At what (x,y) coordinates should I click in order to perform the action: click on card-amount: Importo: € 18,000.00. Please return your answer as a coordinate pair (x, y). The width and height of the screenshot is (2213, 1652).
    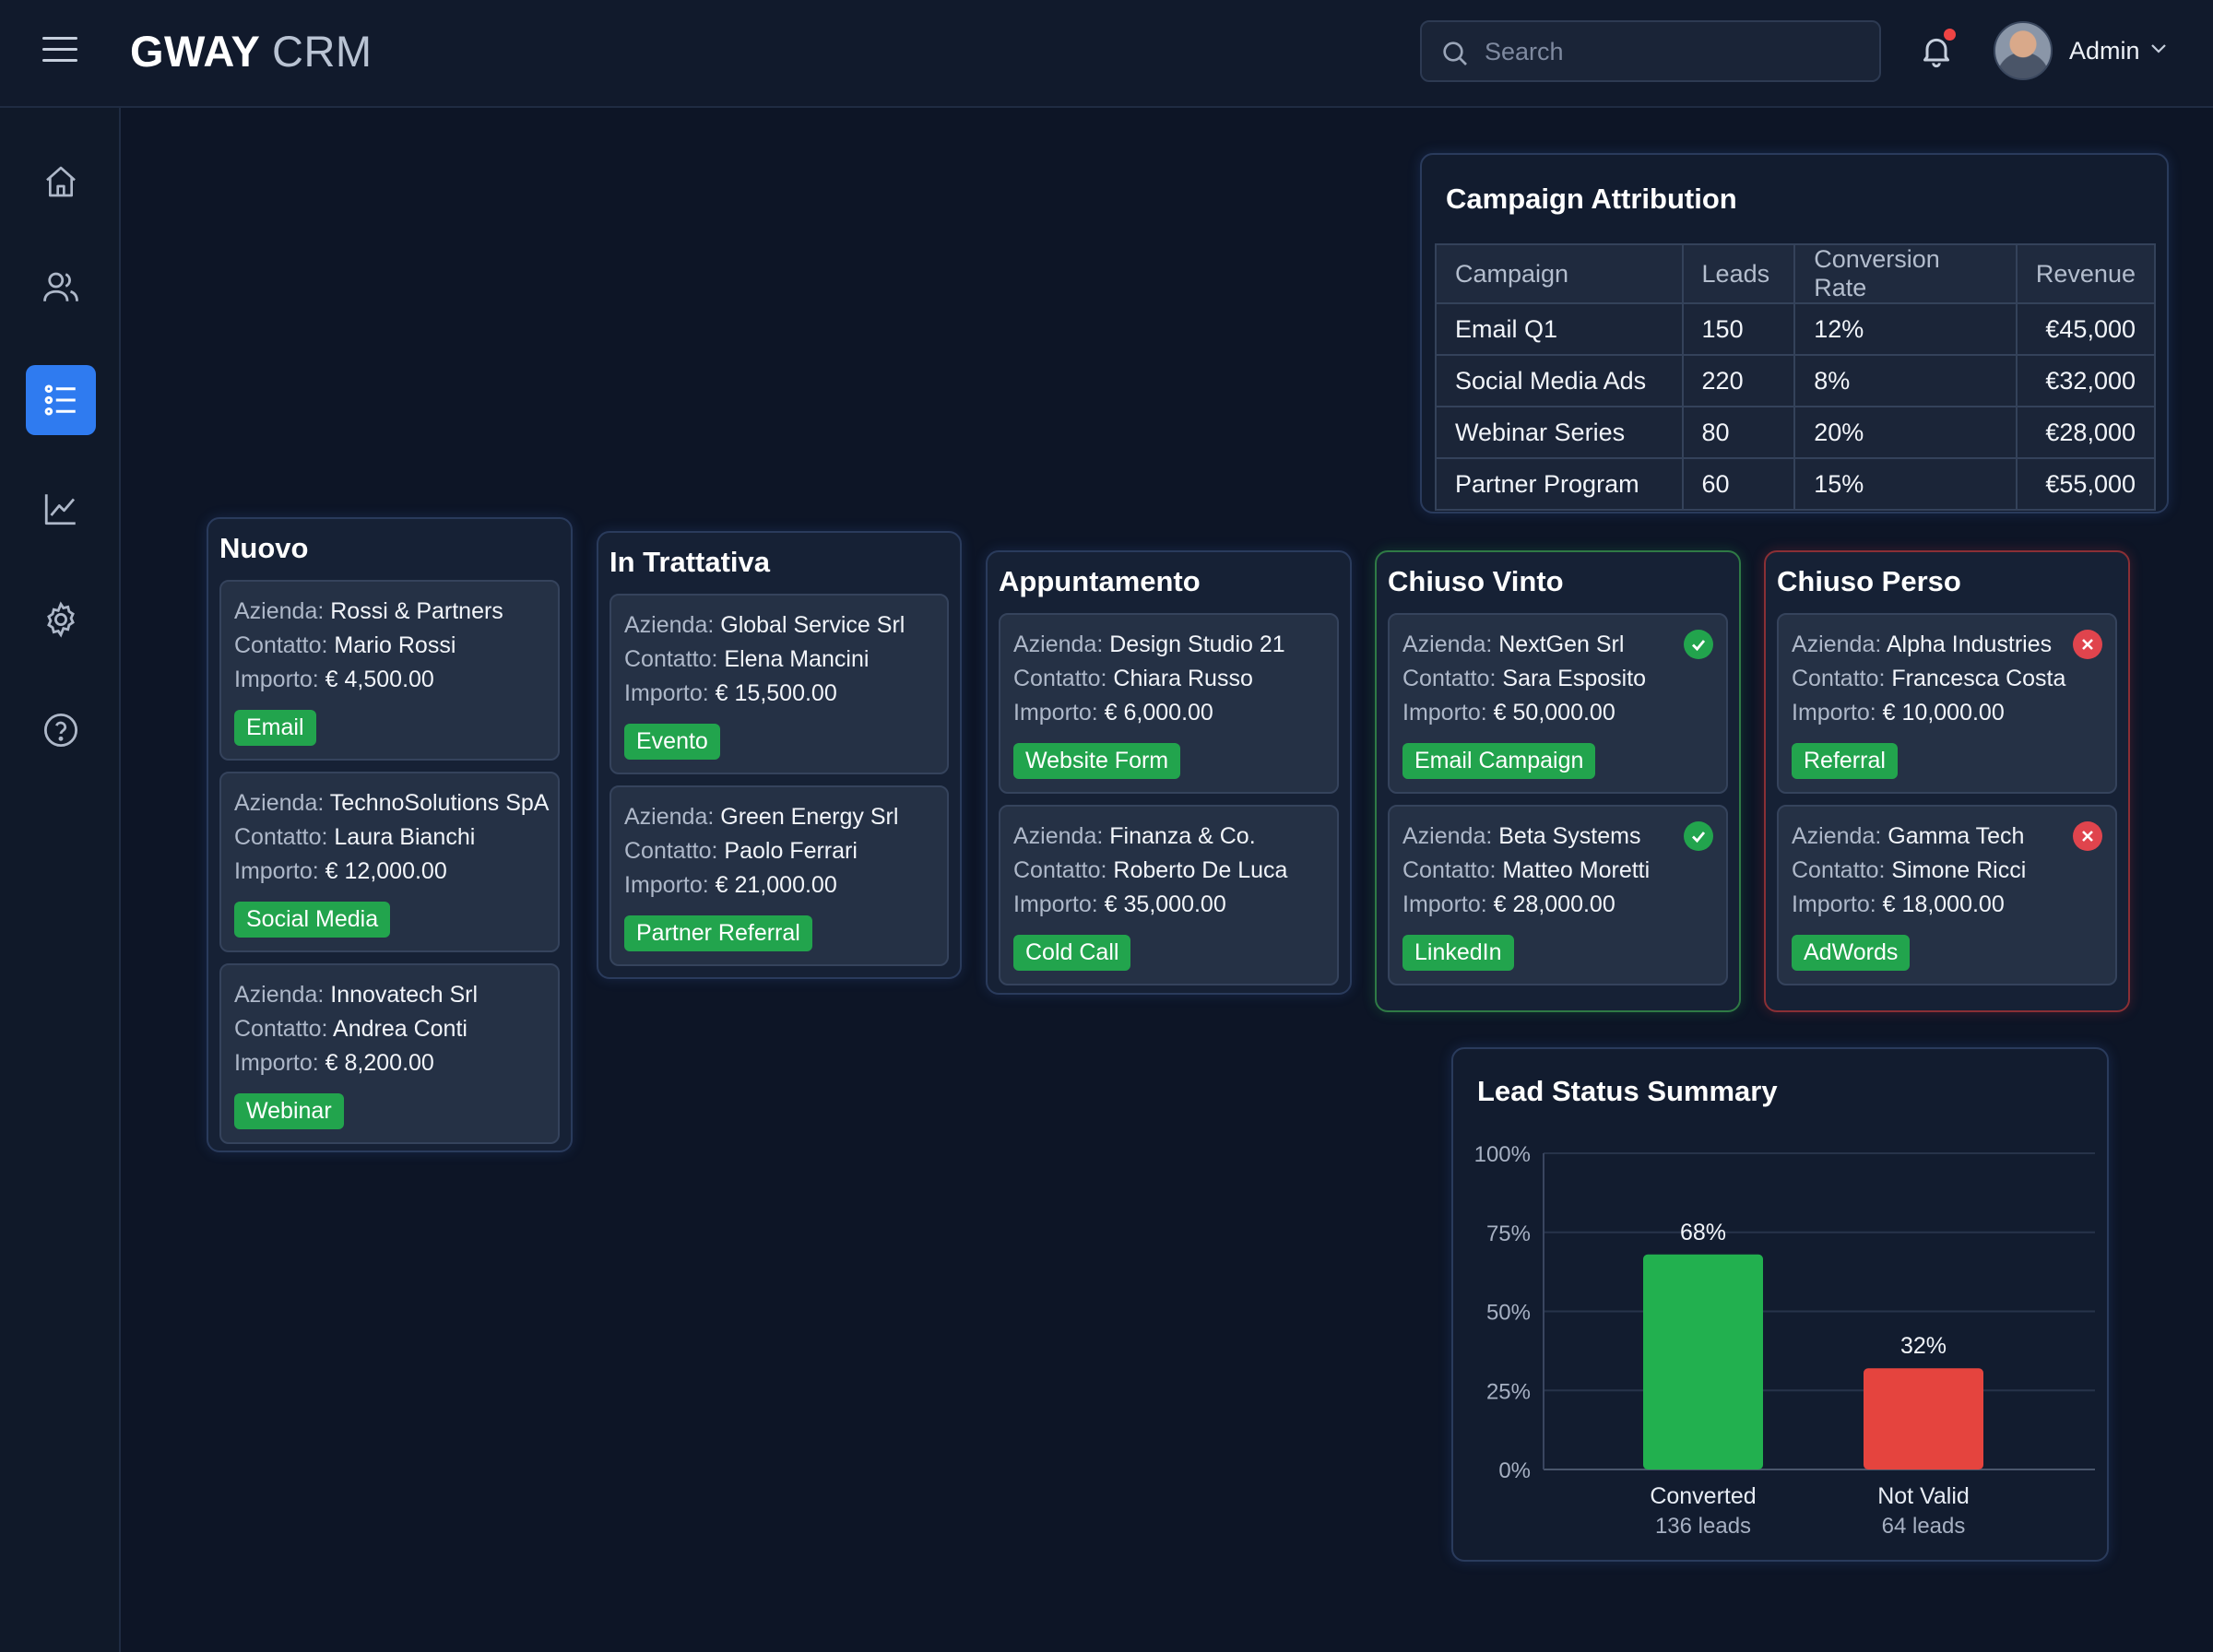
    Looking at the image, I should click on (1898, 904).